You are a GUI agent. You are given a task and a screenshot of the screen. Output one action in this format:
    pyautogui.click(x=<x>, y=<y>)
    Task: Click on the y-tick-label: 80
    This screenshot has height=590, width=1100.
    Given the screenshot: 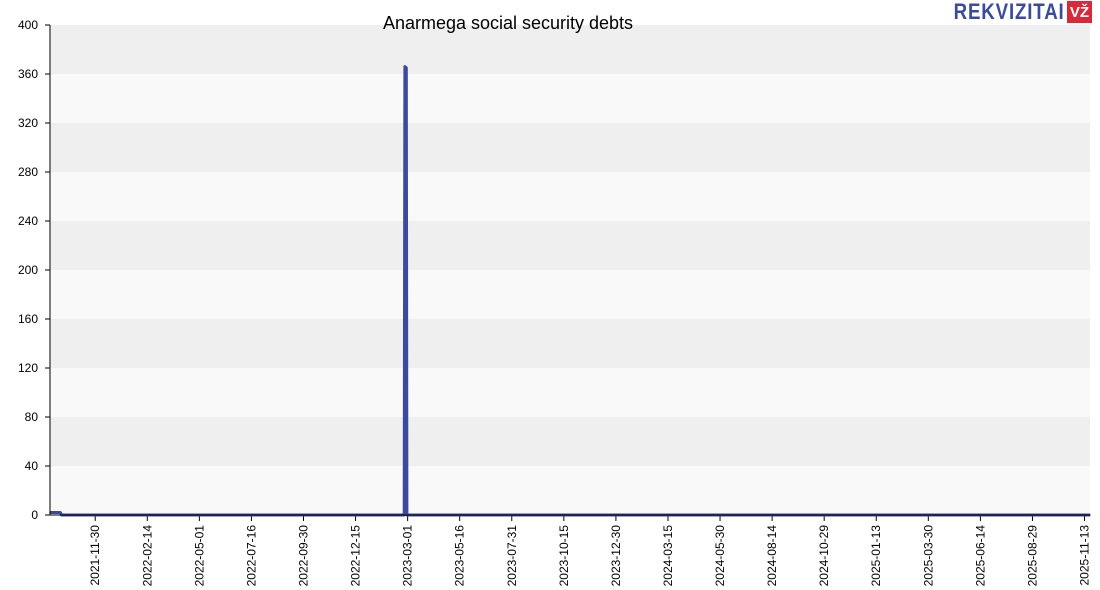 What is the action you would take?
    pyautogui.click(x=32, y=417)
    